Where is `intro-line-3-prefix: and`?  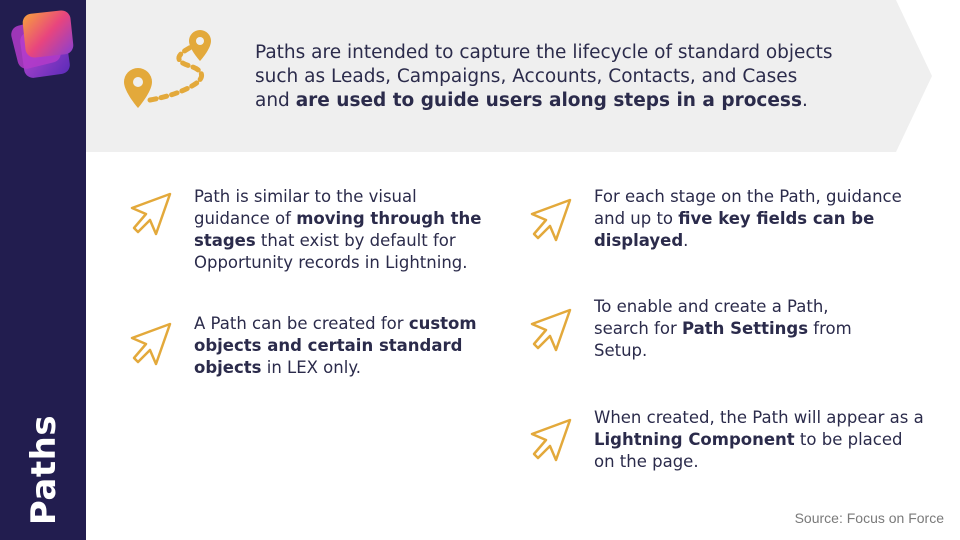 intro-line-3-prefix: and is located at coordinates (275, 100).